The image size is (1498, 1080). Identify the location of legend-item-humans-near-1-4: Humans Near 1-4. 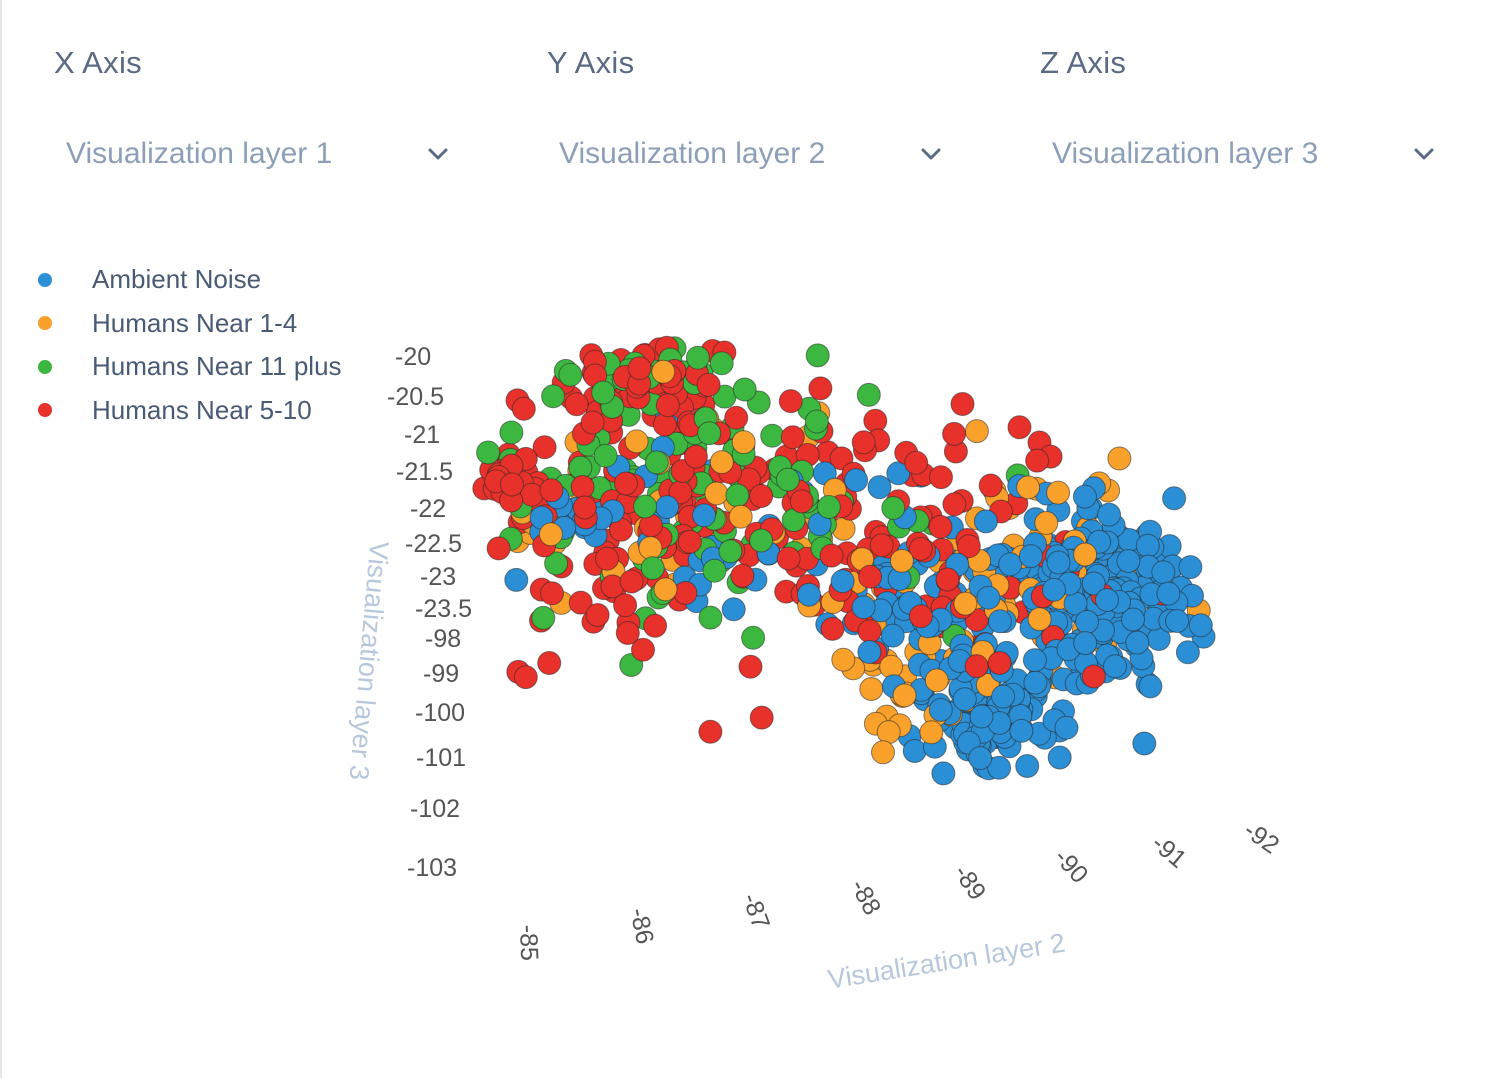
(186, 324).